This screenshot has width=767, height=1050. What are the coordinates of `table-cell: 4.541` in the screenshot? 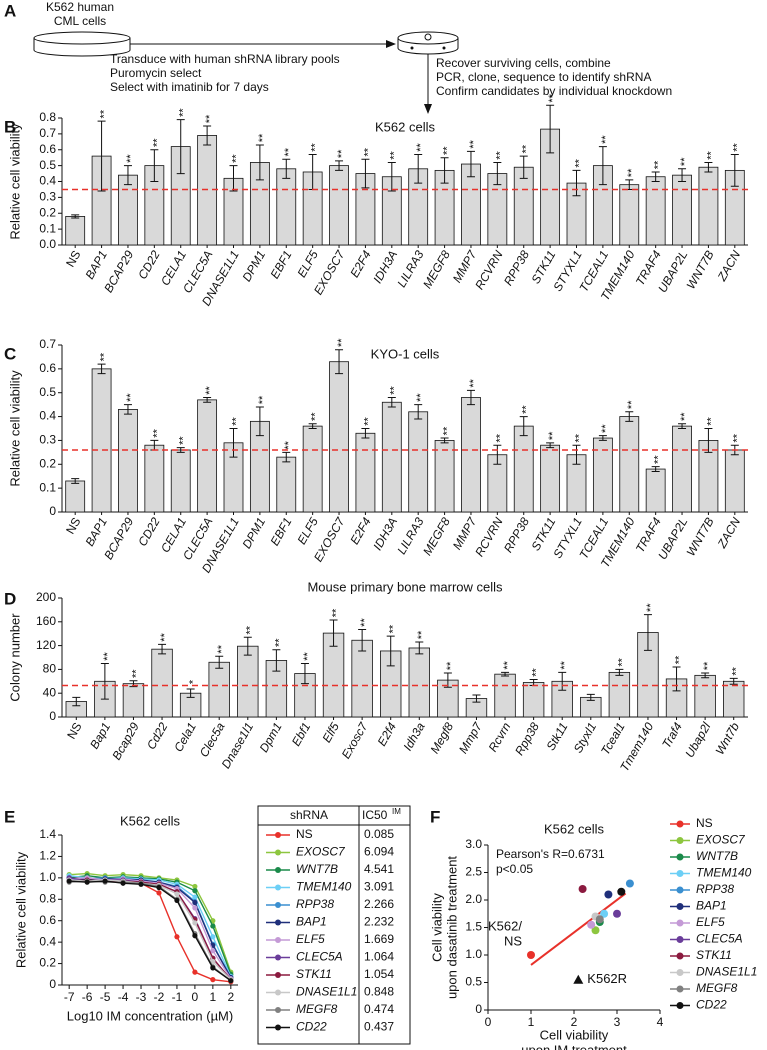 It's located at (379, 869).